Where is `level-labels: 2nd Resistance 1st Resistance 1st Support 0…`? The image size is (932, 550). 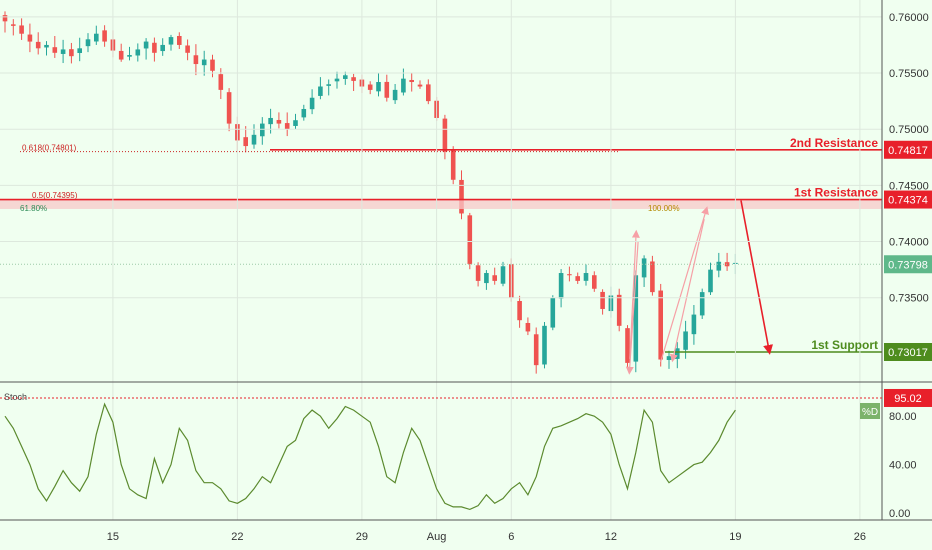 level-labels: 2nd Resistance 1st Resistance 1st Support 0… is located at coordinates (861, 249).